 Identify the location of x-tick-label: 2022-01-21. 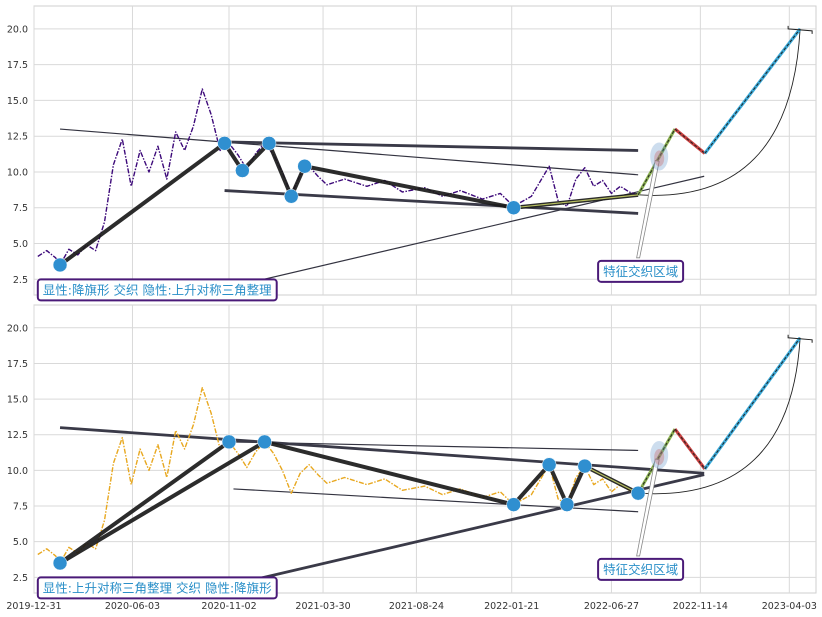
(511, 606).